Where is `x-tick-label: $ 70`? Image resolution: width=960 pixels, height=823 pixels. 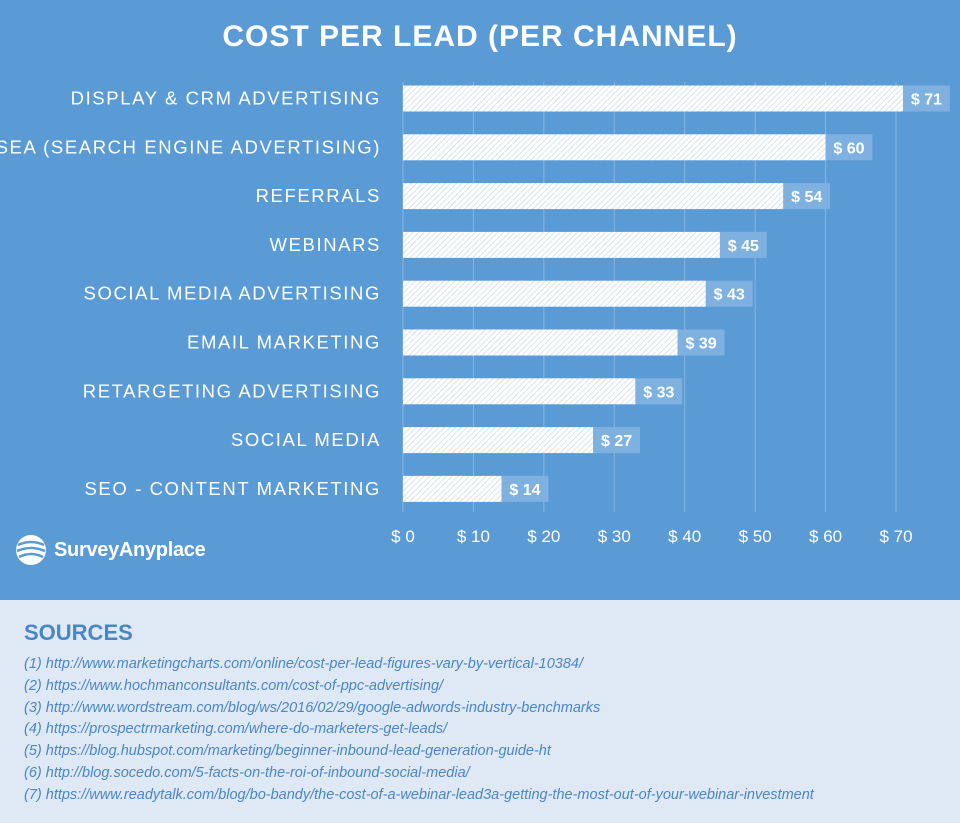
x-tick-label: $ 70 is located at coordinates (895, 536).